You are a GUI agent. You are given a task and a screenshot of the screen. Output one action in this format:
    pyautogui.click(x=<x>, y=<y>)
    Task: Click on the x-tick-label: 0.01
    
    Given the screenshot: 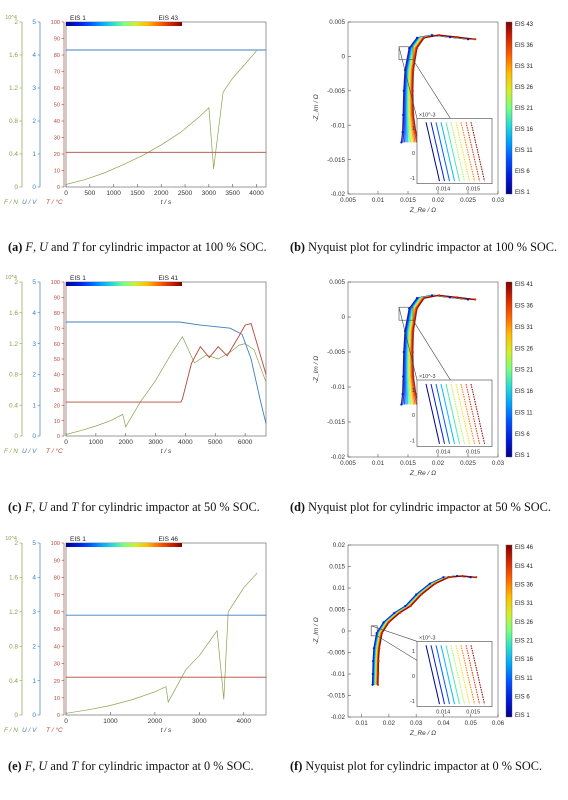 What is the action you would take?
    pyautogui.click(x=378, y=200)
    